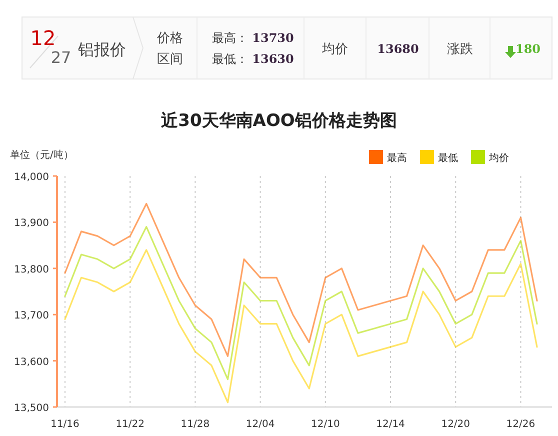 The width and height of the screenshot is (558, 436). What do you see at coordinates (398, 49) in the screenshot?
I see `text: 13680` at bounding box center [398, 49].